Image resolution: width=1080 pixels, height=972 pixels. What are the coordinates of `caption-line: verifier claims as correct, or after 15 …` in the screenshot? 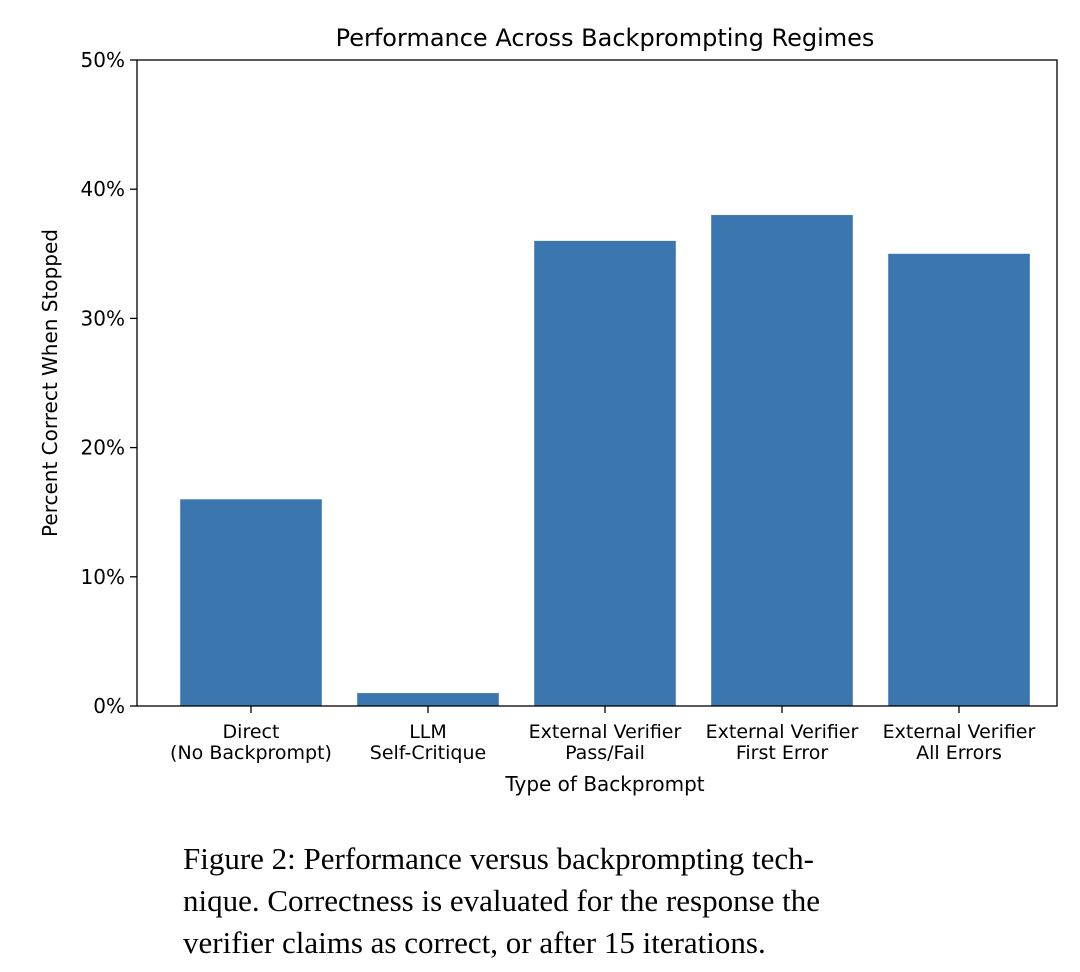 It's located at (474, 942).